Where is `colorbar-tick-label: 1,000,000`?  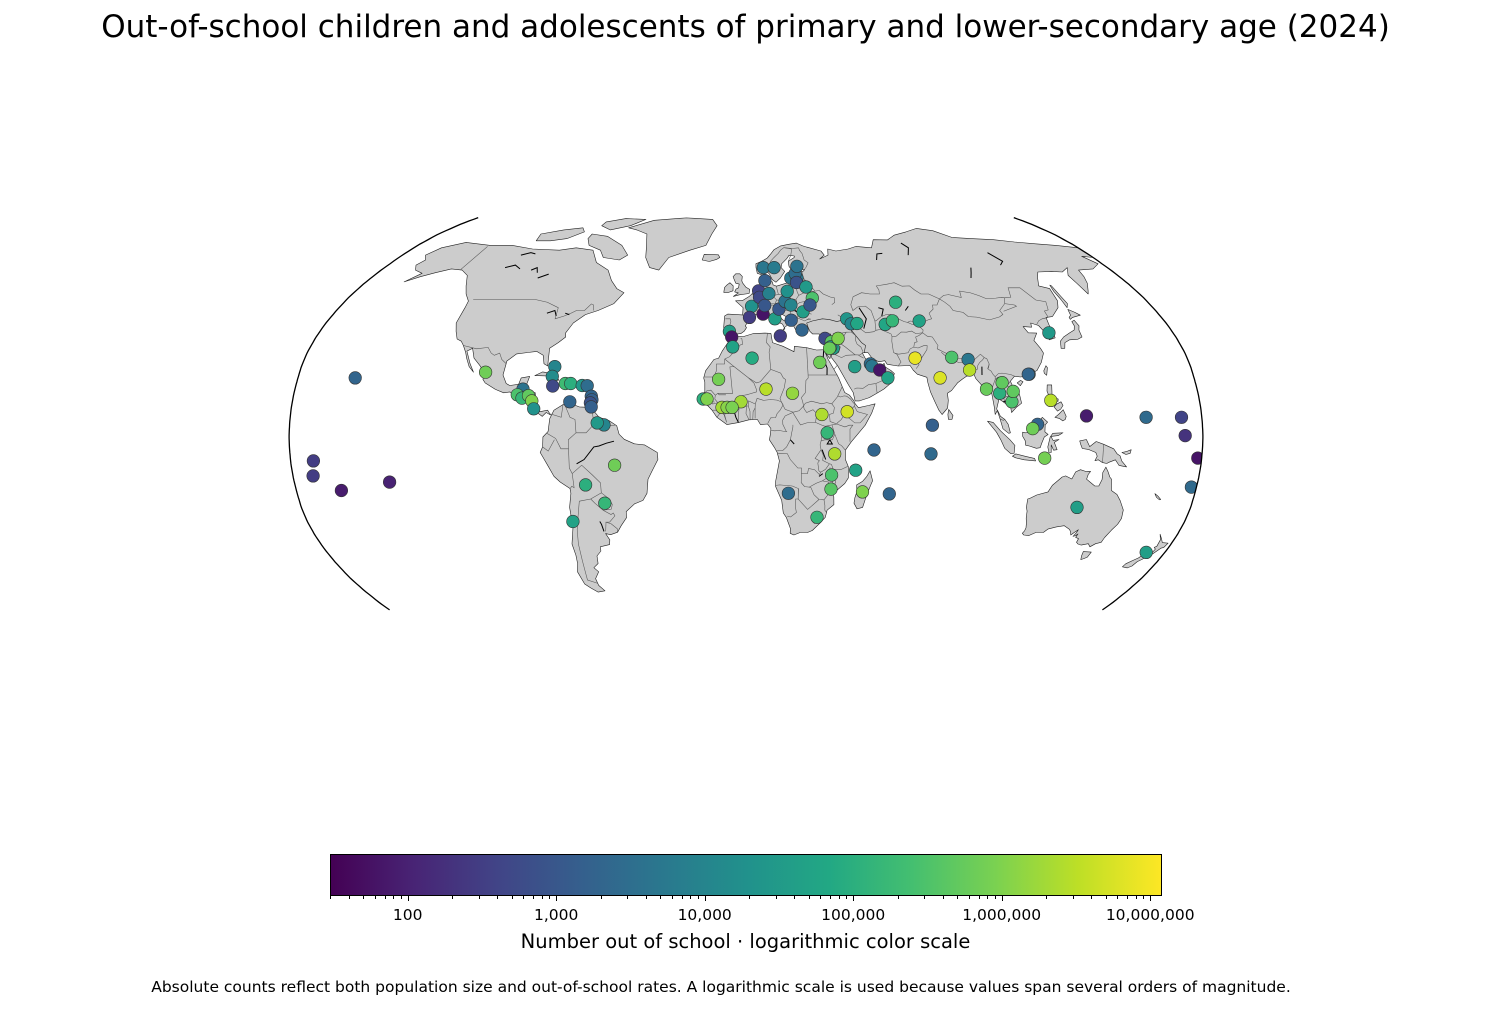 colorbar-tick-label: 1,000,000 is located at coordinates (1002, 915).